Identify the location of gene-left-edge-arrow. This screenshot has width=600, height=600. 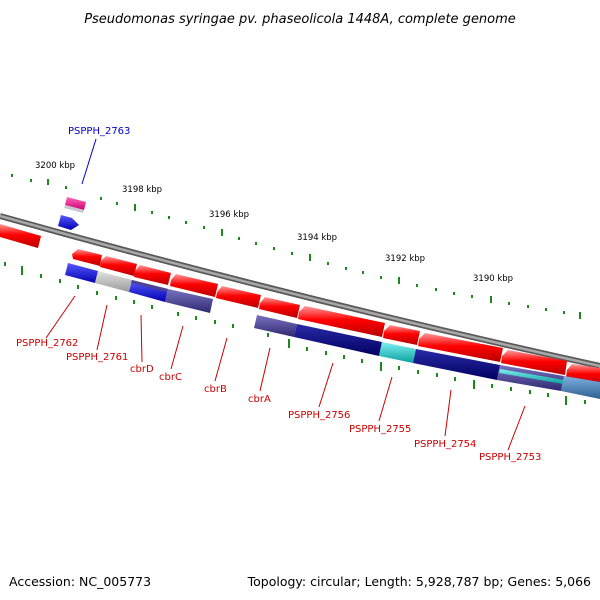
(20, 236).